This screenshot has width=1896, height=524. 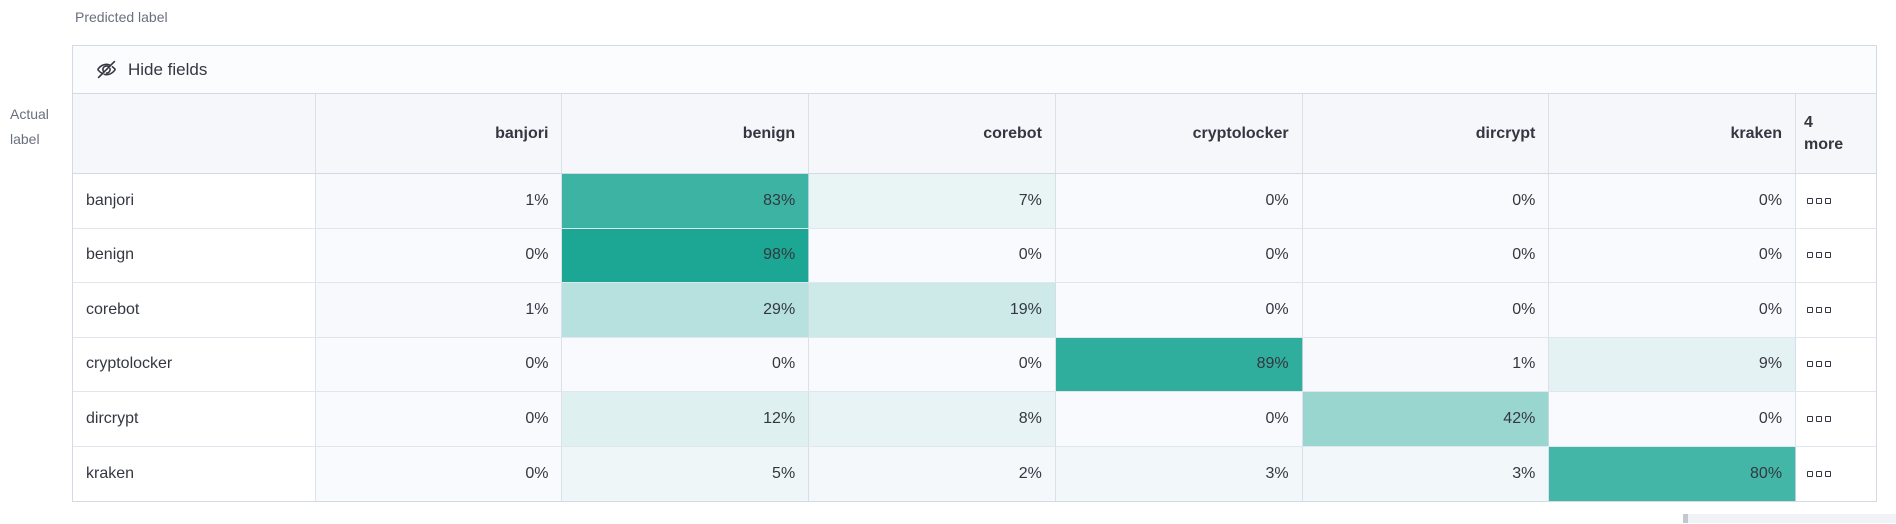 I want to click on actual-axis-label: Actual label, so click(x=29, y=127).